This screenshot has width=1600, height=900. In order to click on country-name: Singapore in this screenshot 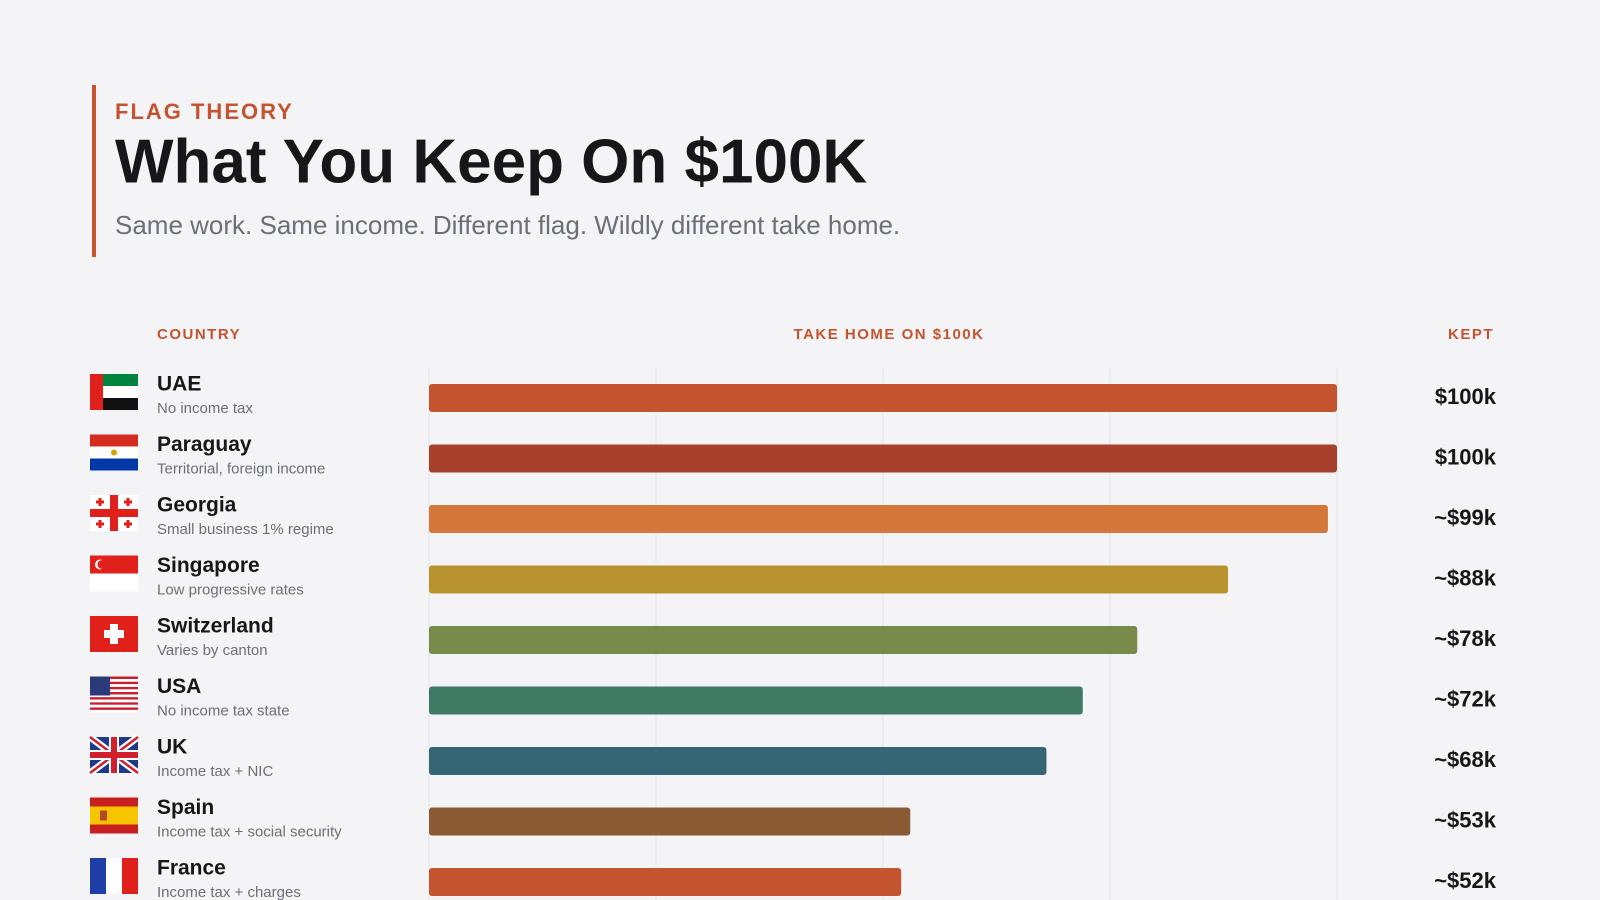, I will do `click(208, 565)`.